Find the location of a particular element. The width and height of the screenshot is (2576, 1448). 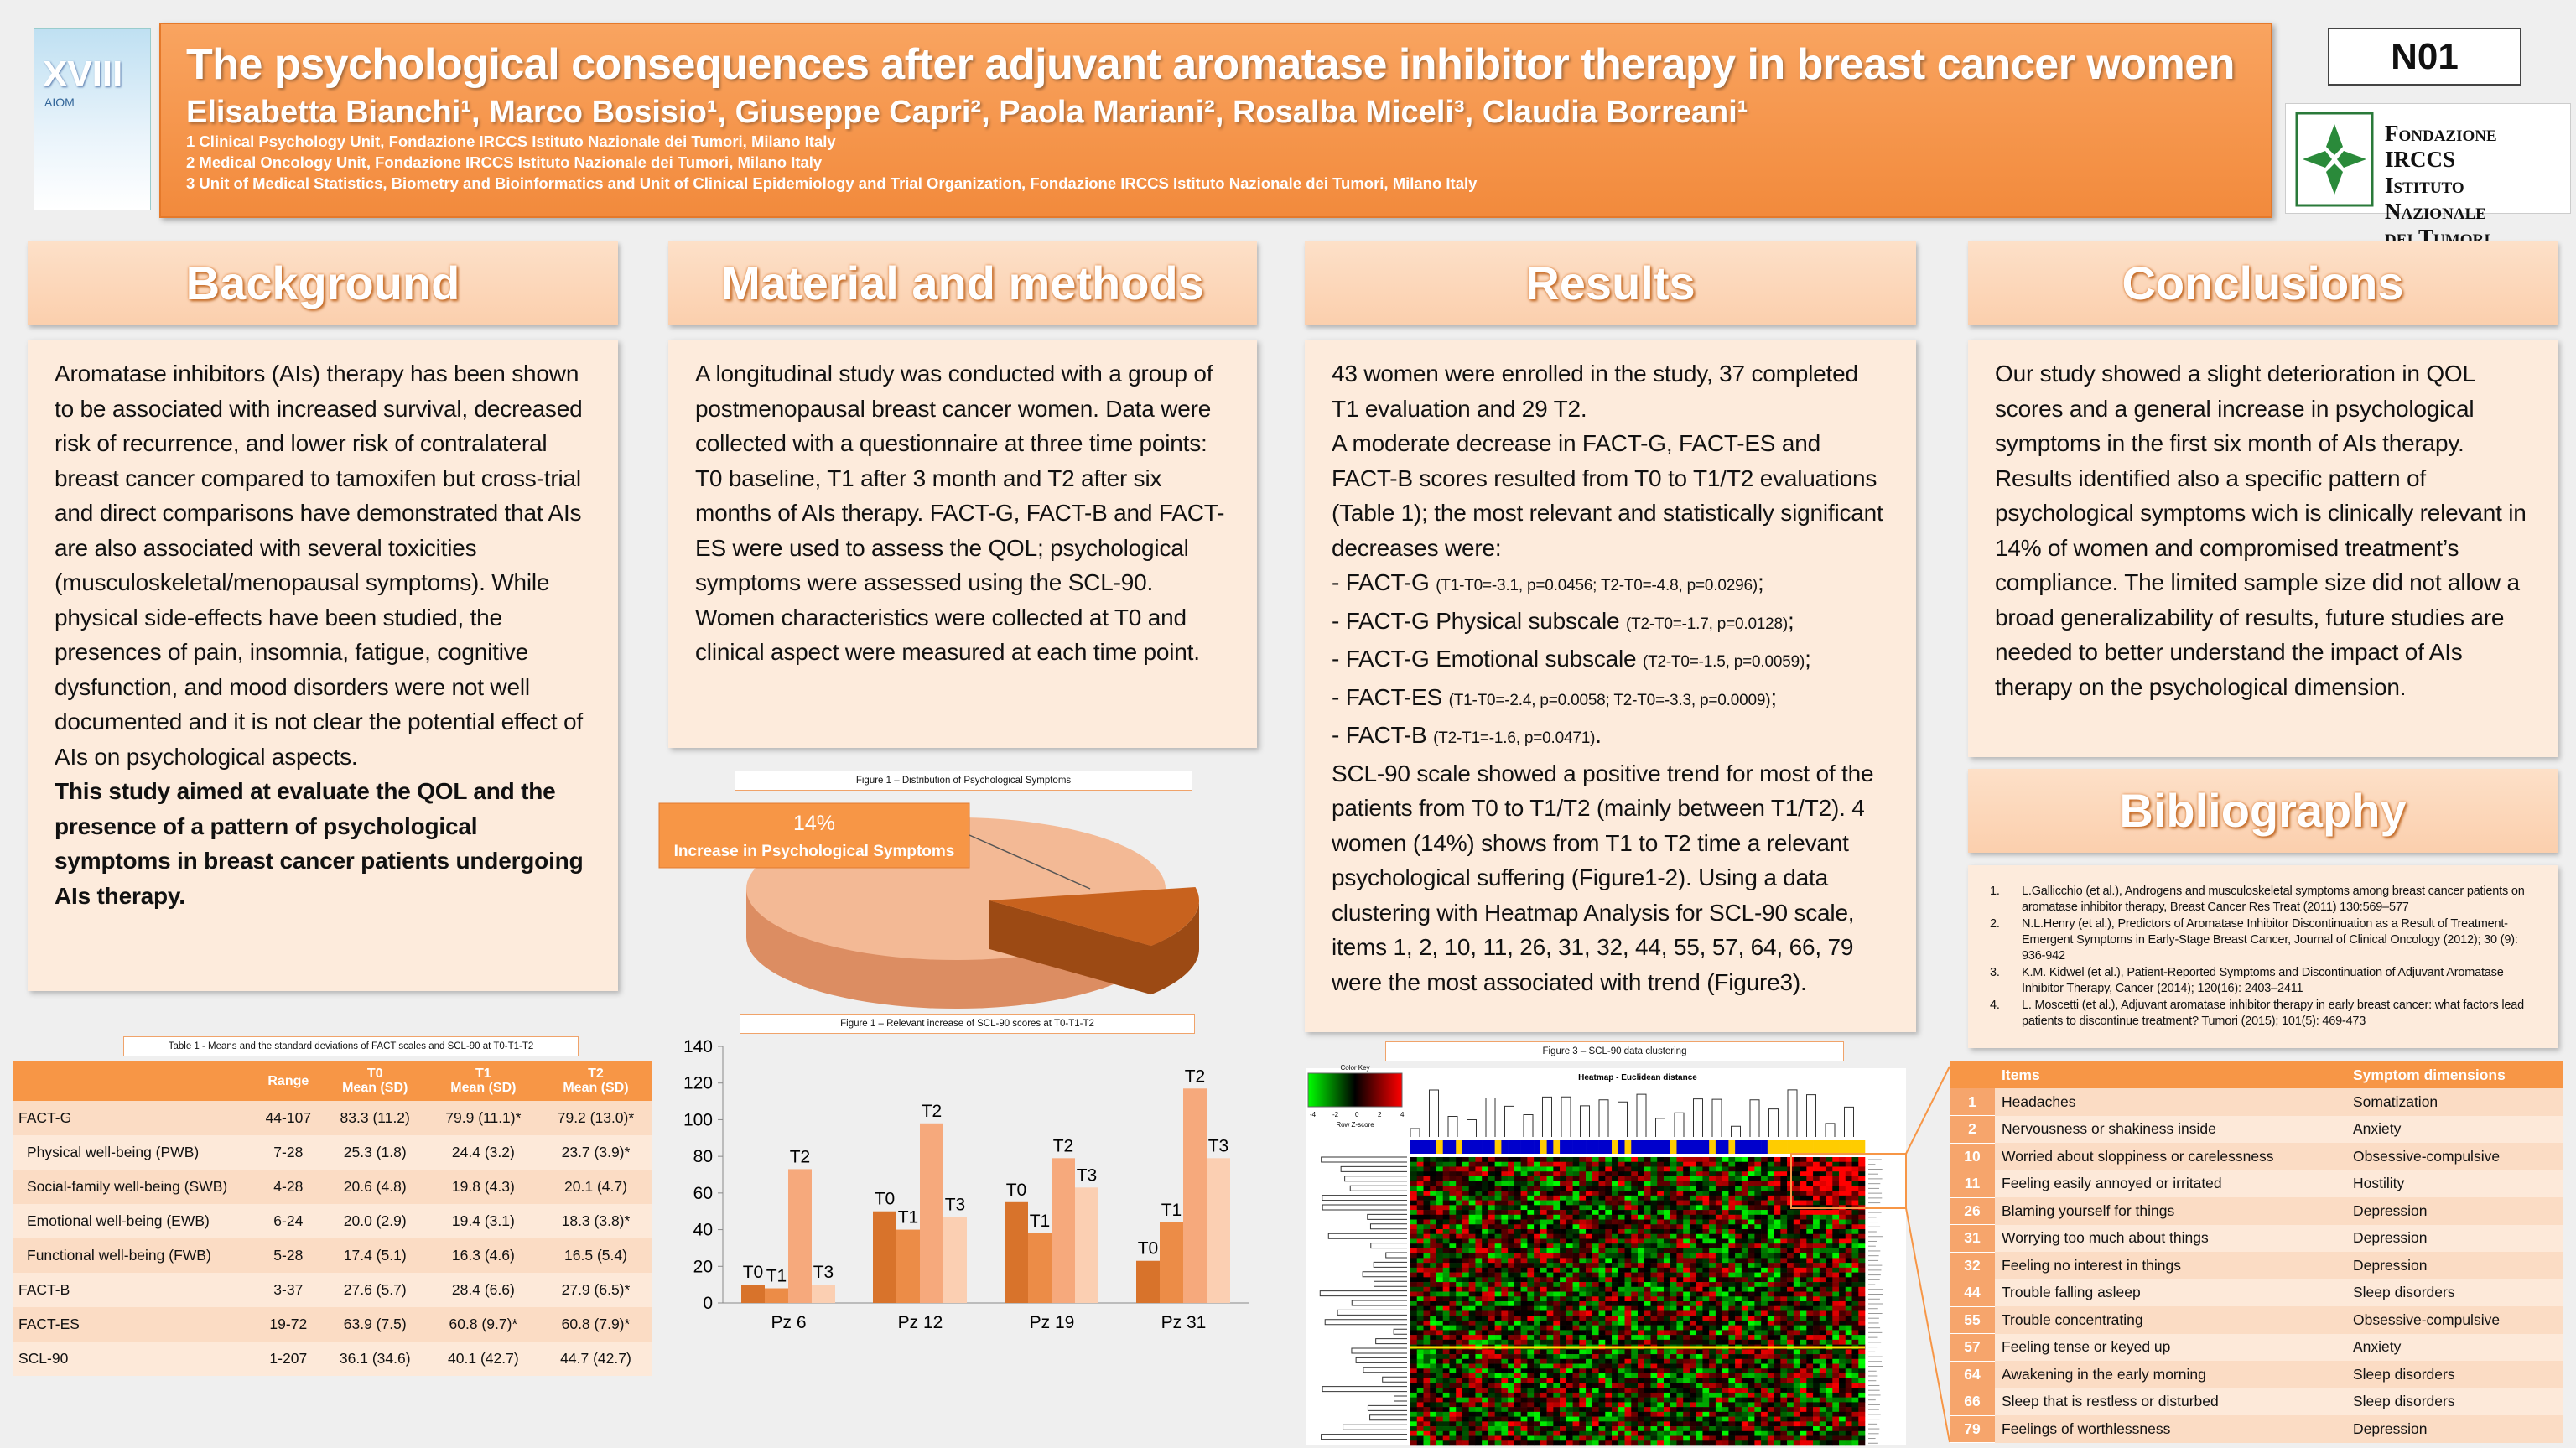

item-cell: 31 is located at coordinates (1972, 1238).